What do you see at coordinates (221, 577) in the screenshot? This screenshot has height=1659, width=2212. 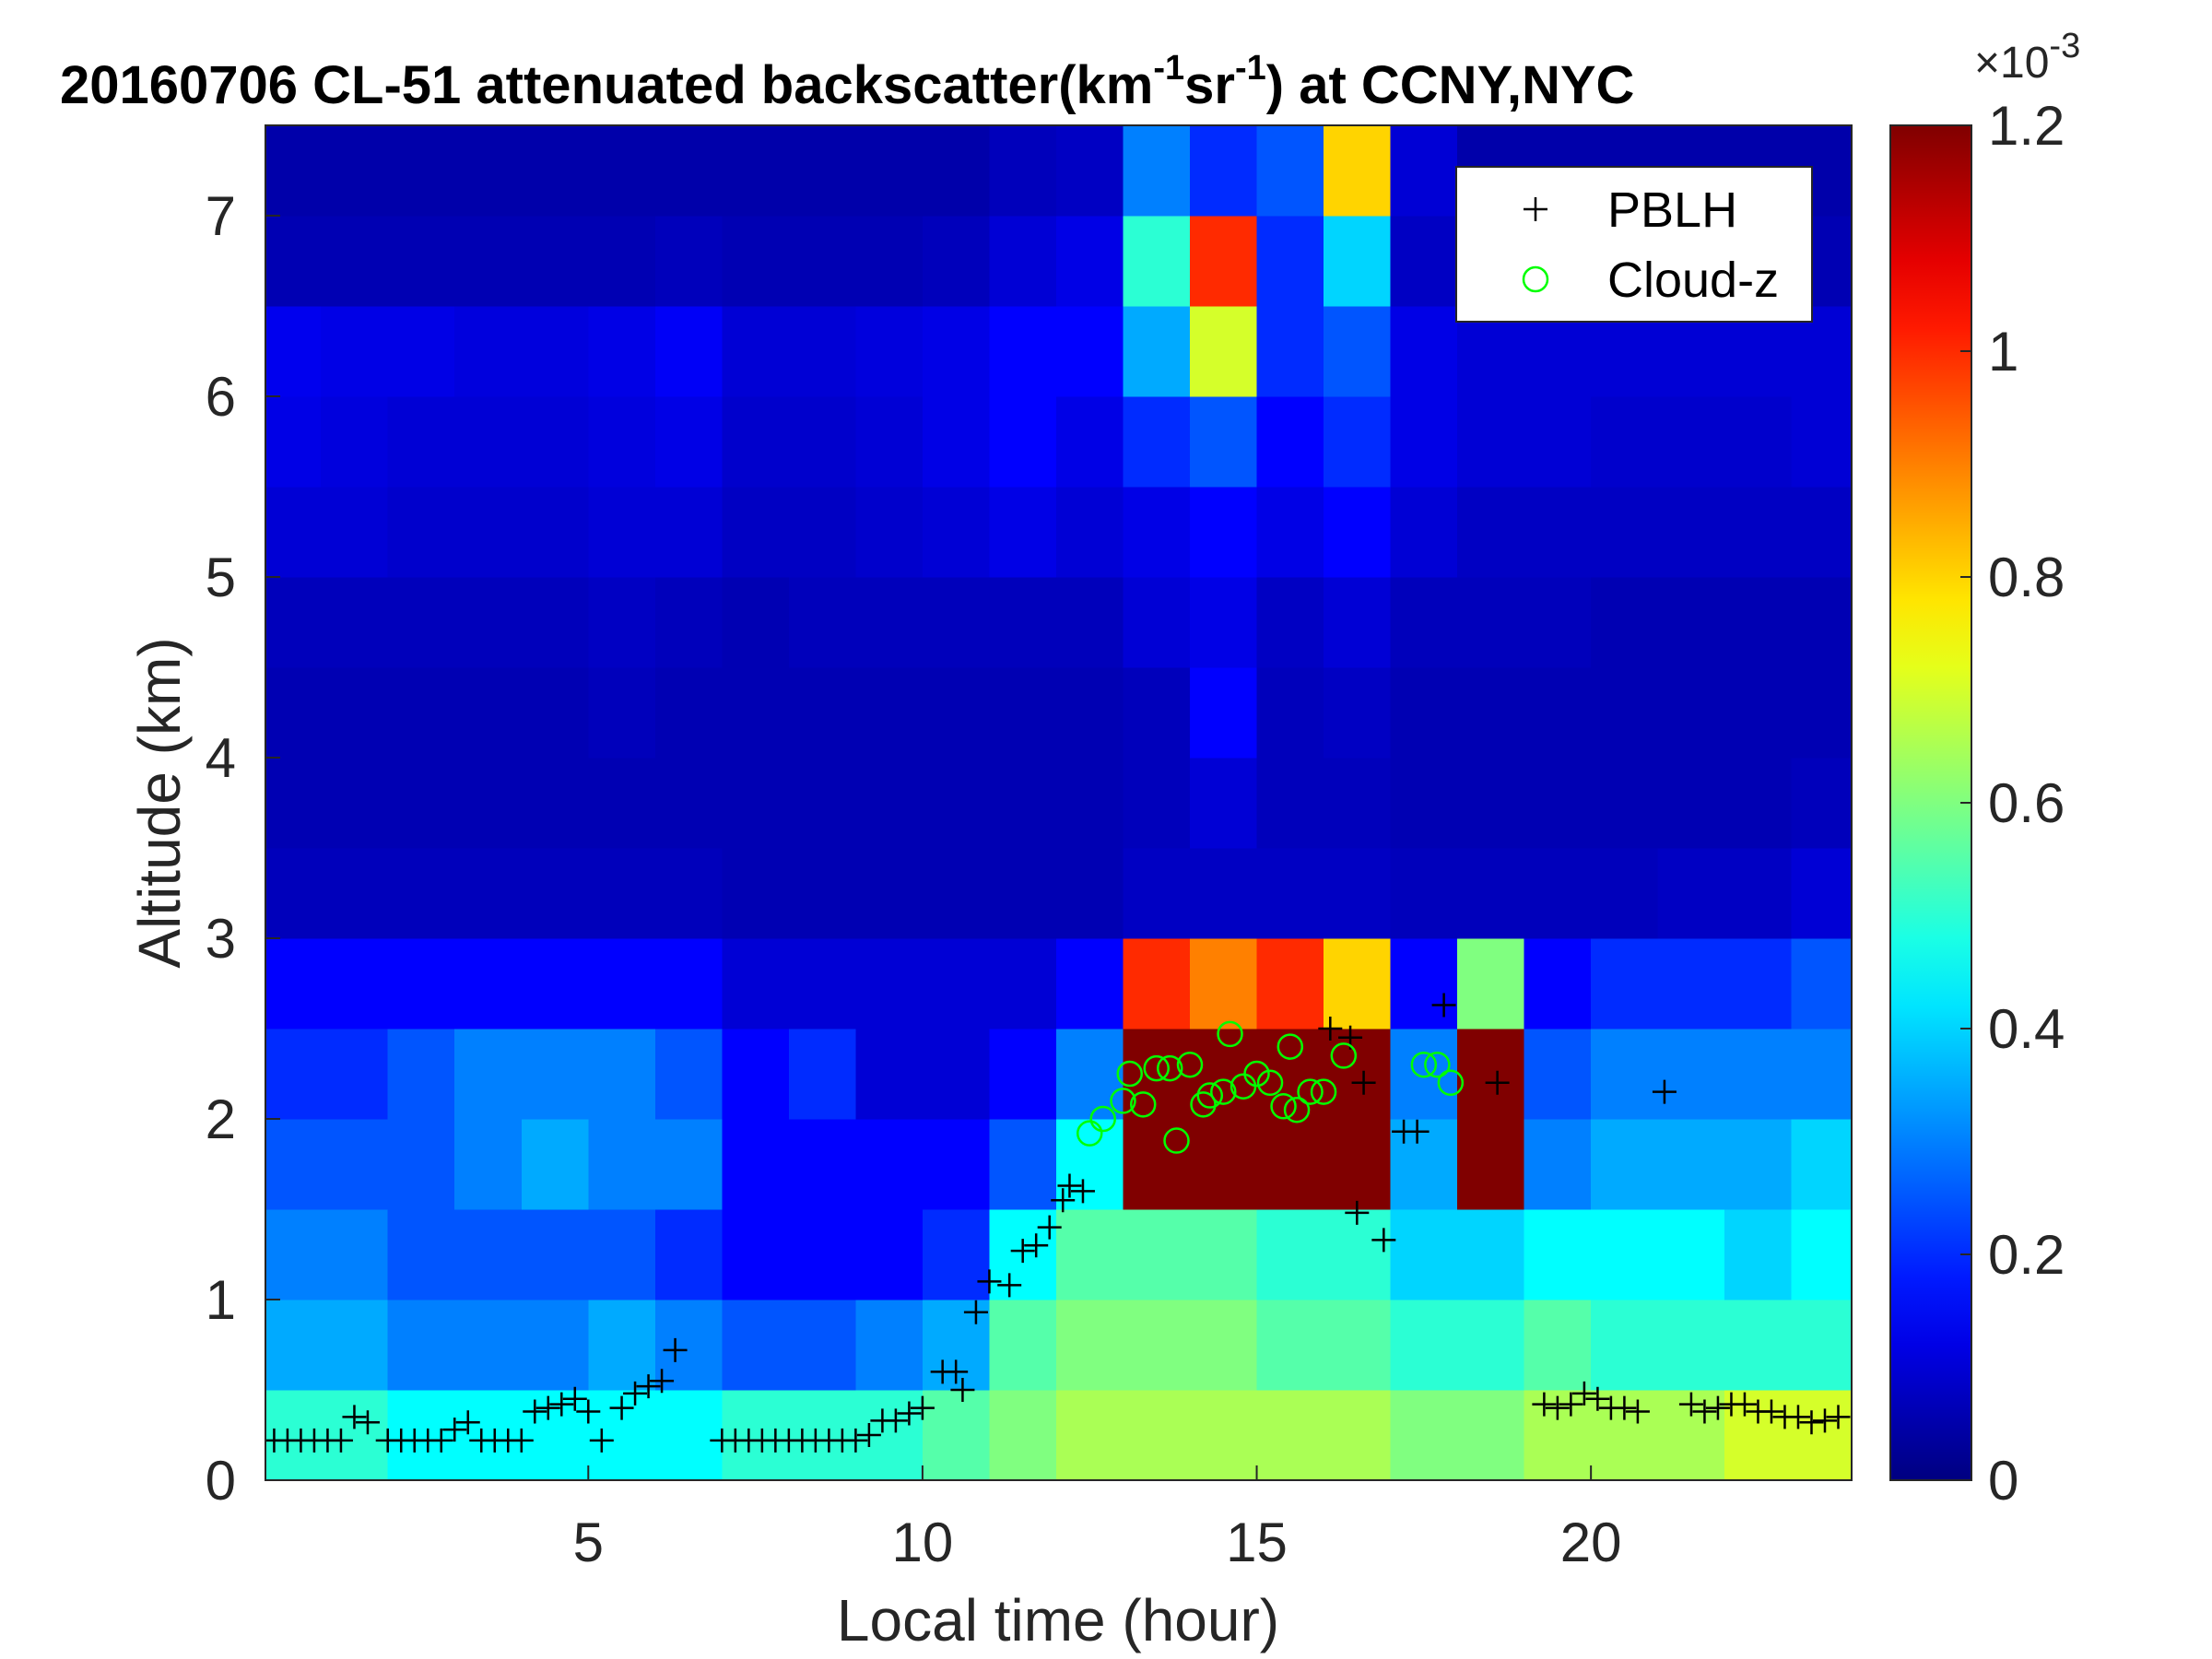 I see `y-tick-label: 5` at bounding box center [221, 577].